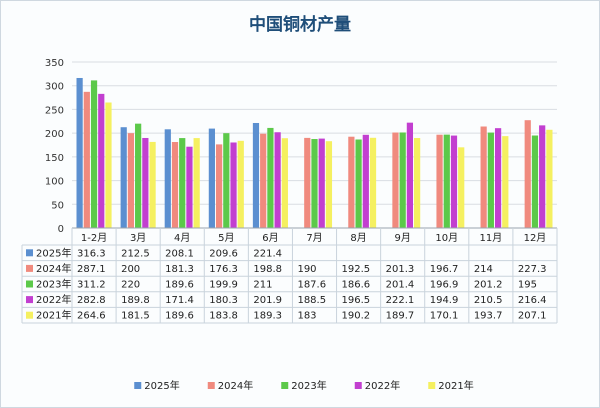 The image size is (600, 408). Describe the element at coordinates (488, 300) in the screenshot. I see `table-cell: 210.5` at that location.